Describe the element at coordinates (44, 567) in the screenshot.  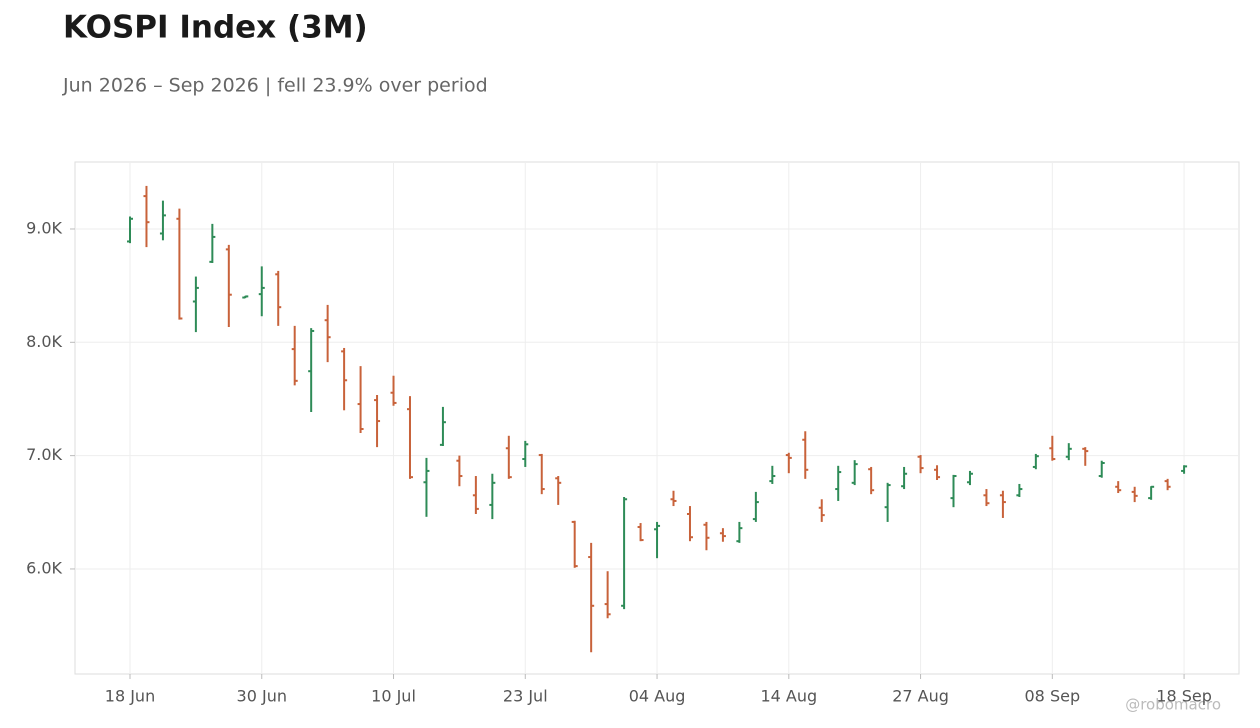
I see `y-tick-label: 6.0K` at that location.